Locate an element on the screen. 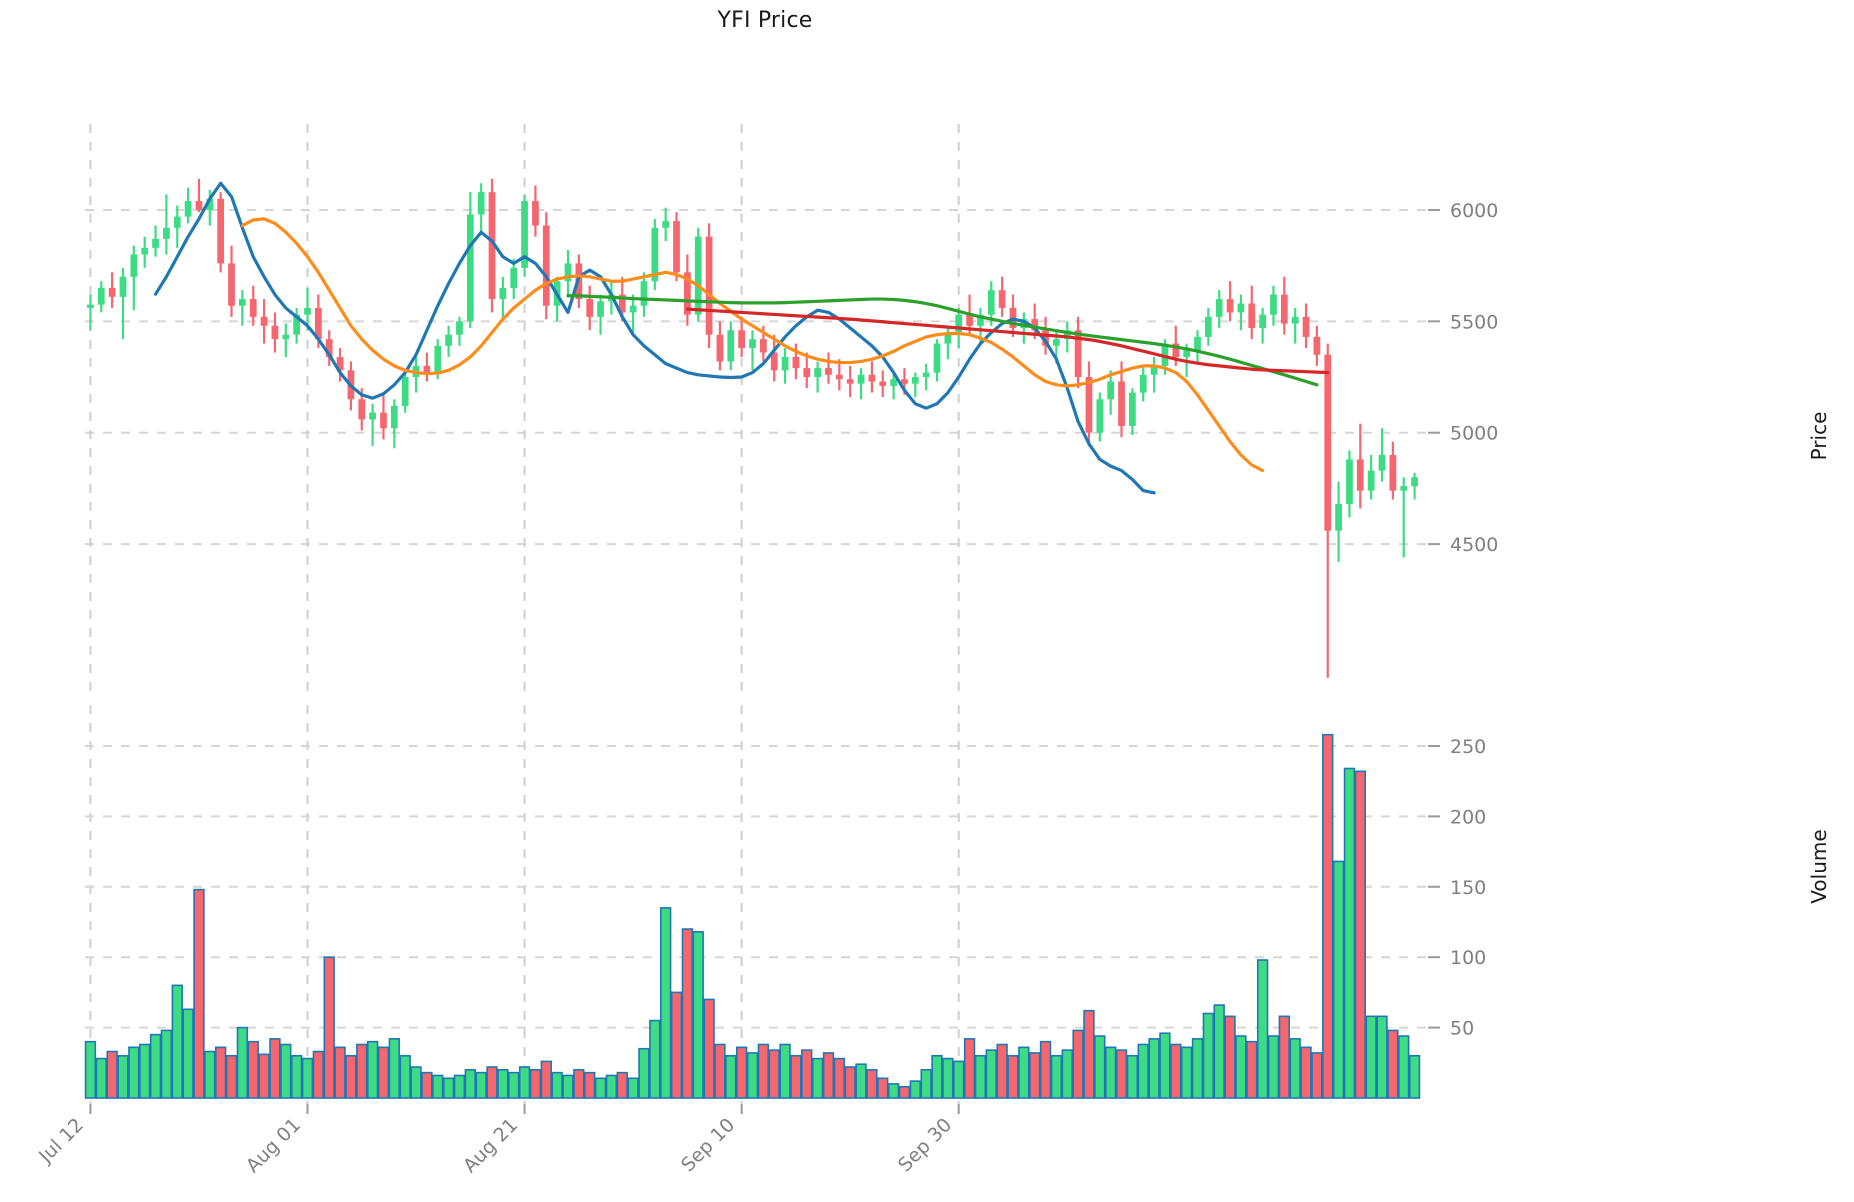 This screenshot has width=1854, height=1202. price-axis-title: Price is located at coordinates (1819, 436).